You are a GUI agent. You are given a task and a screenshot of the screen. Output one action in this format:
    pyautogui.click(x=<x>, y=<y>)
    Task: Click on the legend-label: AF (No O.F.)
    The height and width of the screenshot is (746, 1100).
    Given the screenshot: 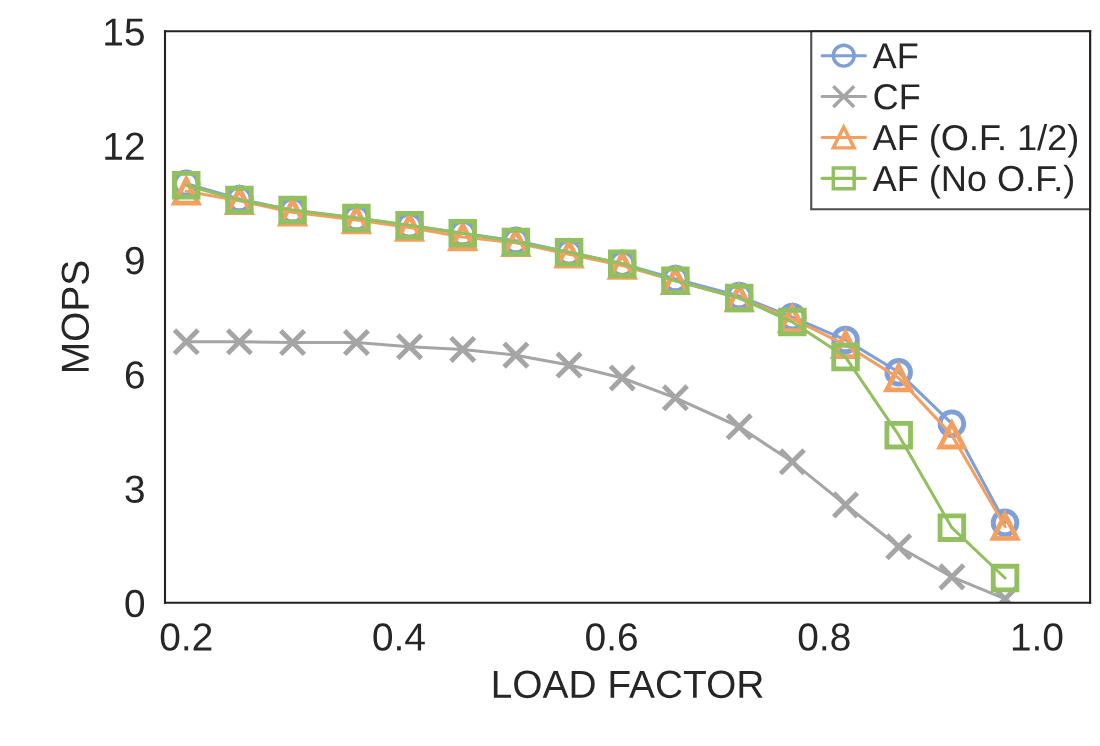 What is the action you would take?
    pyautogui.click(x=972, y=181)
    